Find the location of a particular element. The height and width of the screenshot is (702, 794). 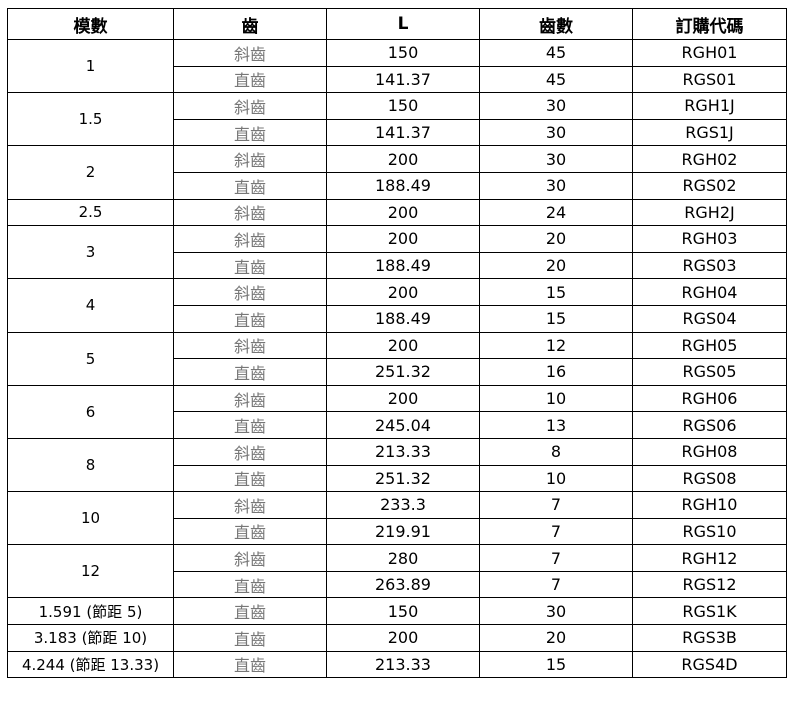

table-row: 1.591 (節距 5) 直齒 150 30 RGS1K is located at coordinates (397, 611).